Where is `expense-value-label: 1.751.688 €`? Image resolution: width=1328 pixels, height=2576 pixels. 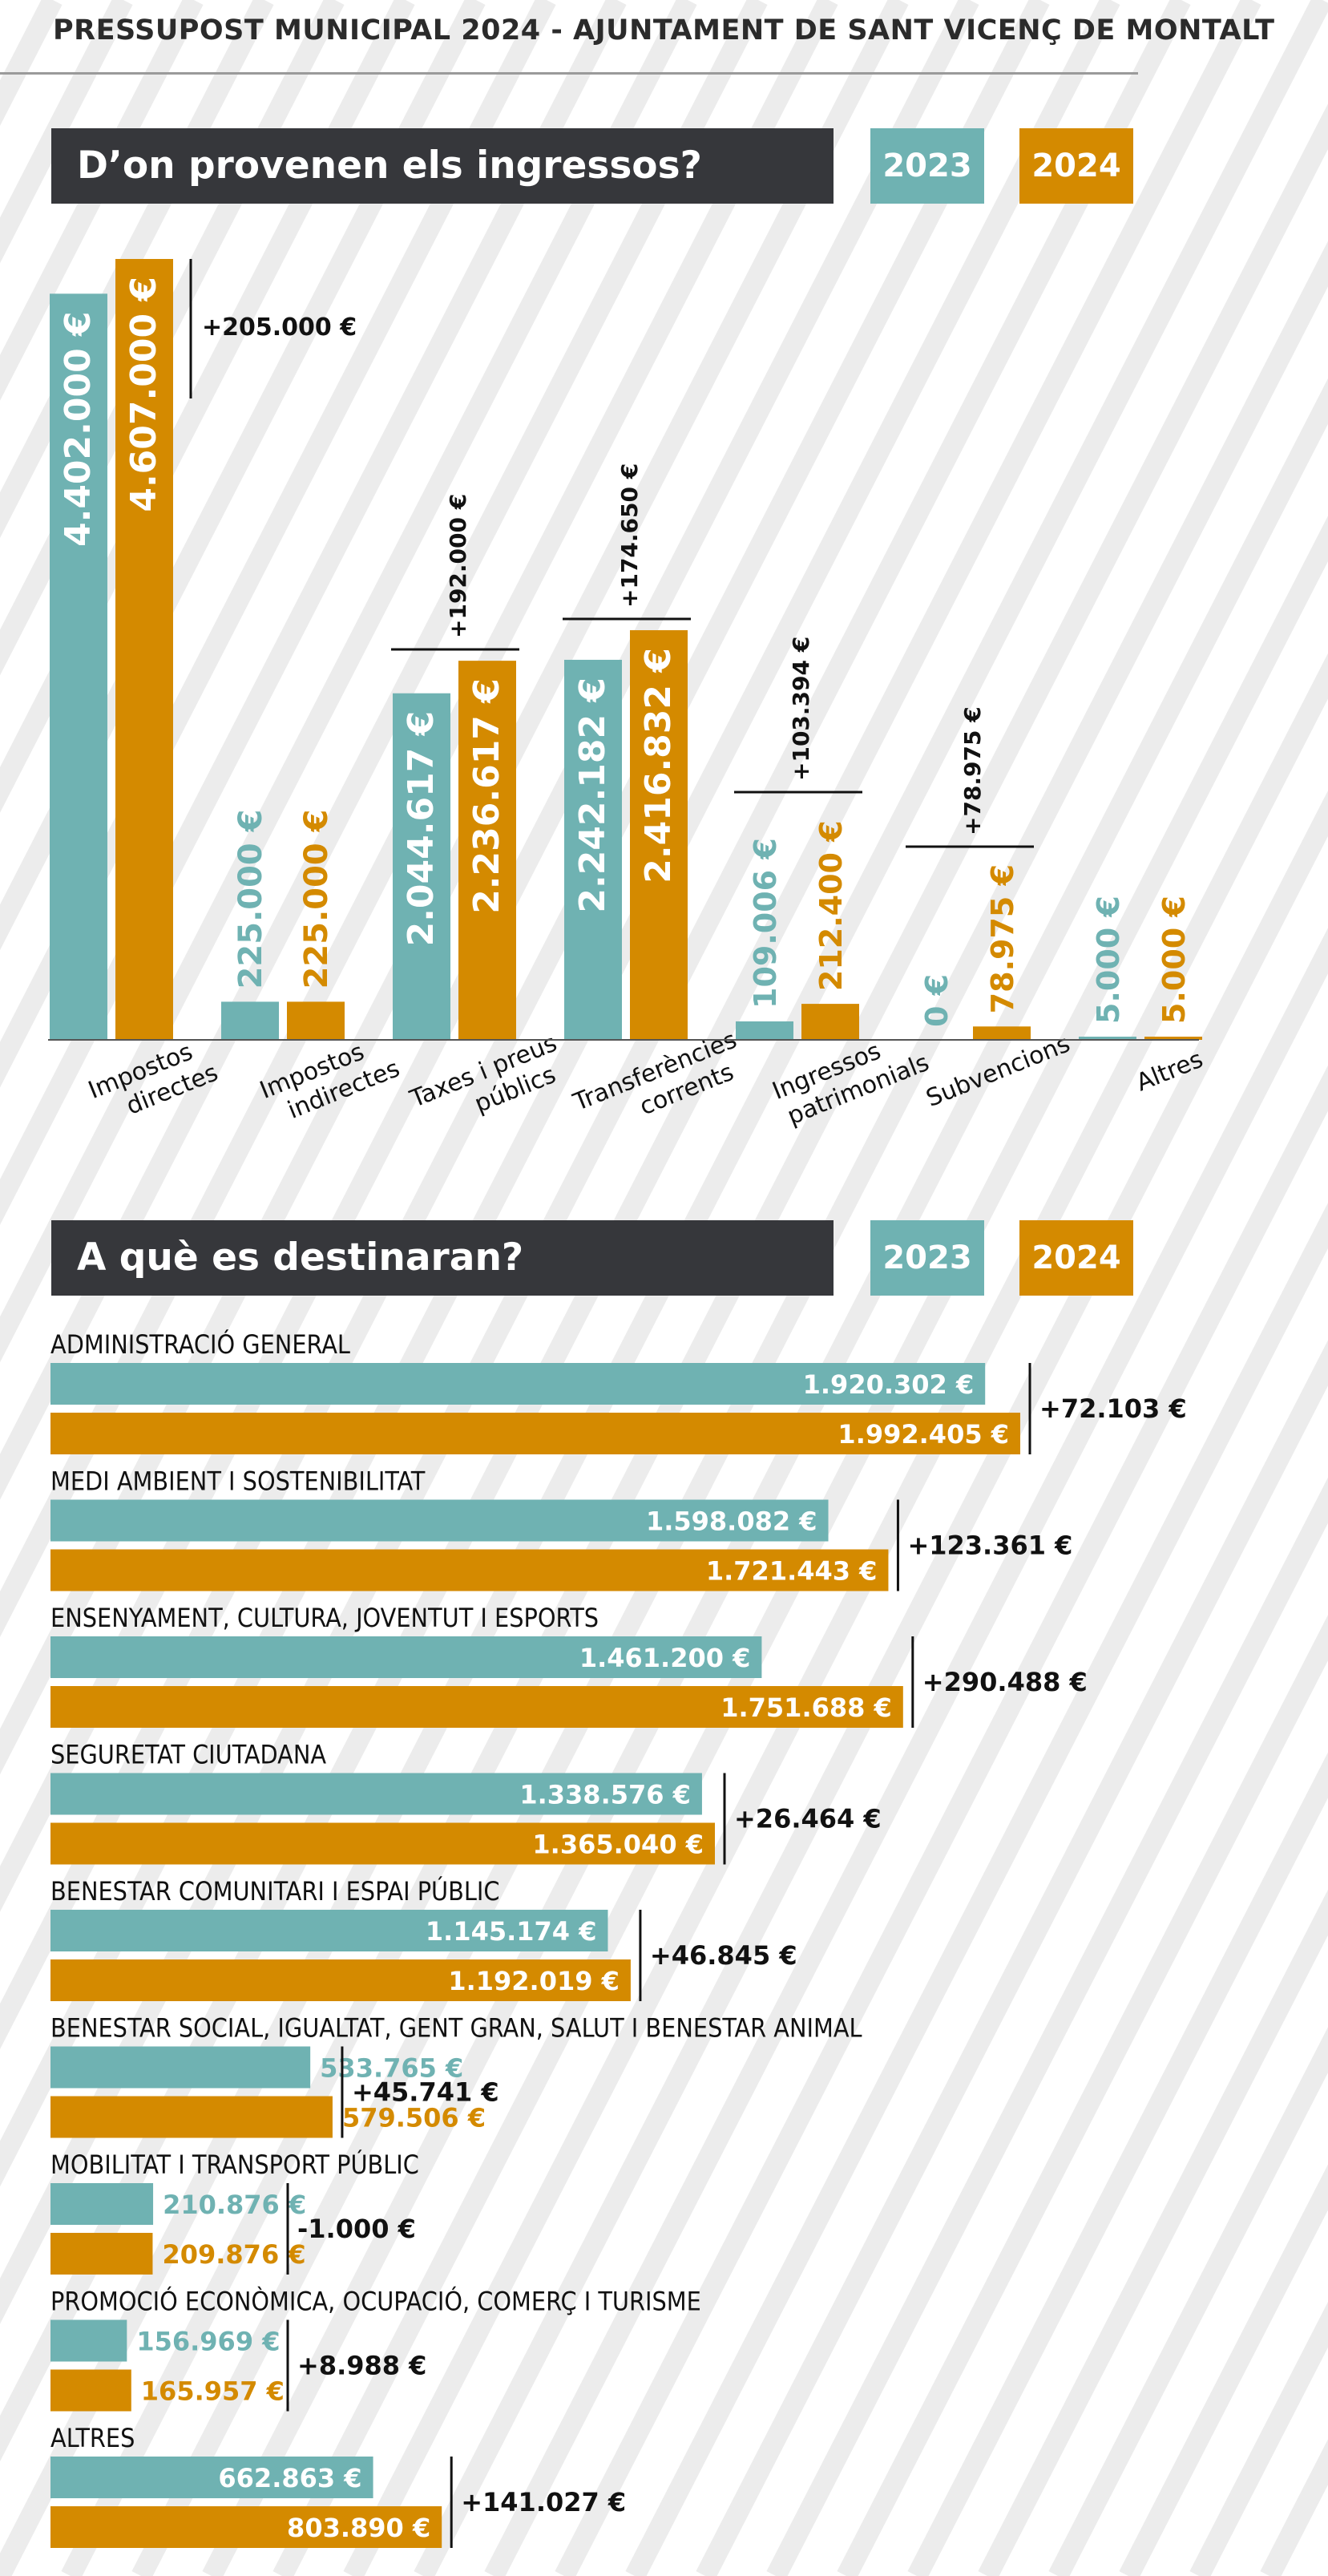
expense-value-label: 1.751.688 € is located at coordinates (806, 1707).